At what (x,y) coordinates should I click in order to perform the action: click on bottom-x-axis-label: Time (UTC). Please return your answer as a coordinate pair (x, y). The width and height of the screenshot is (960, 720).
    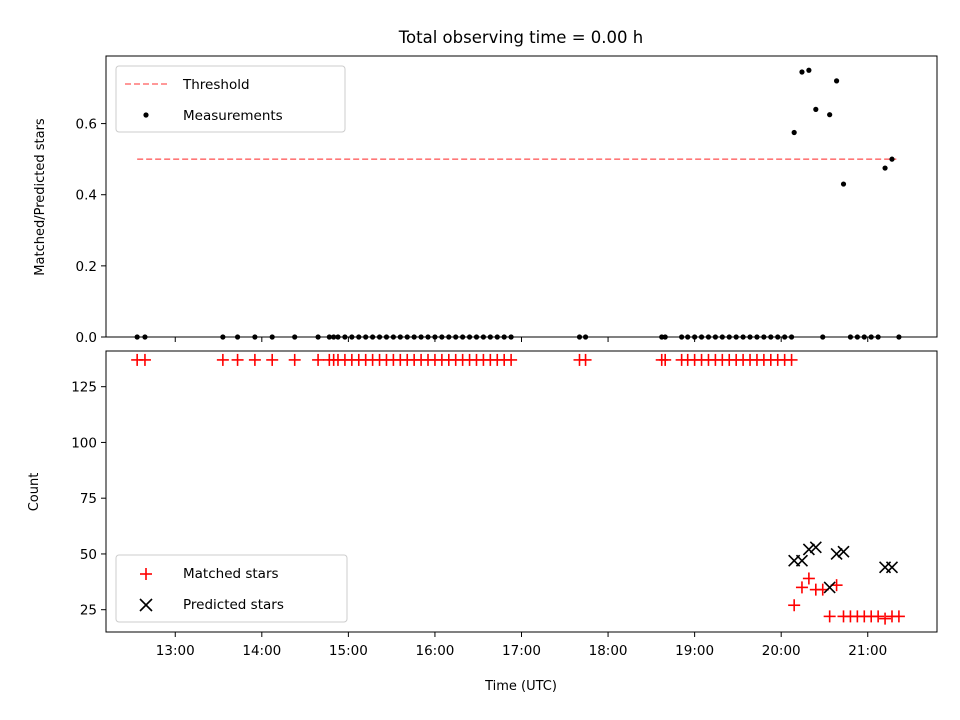
    Looking at the image, I should click on (520, 686).